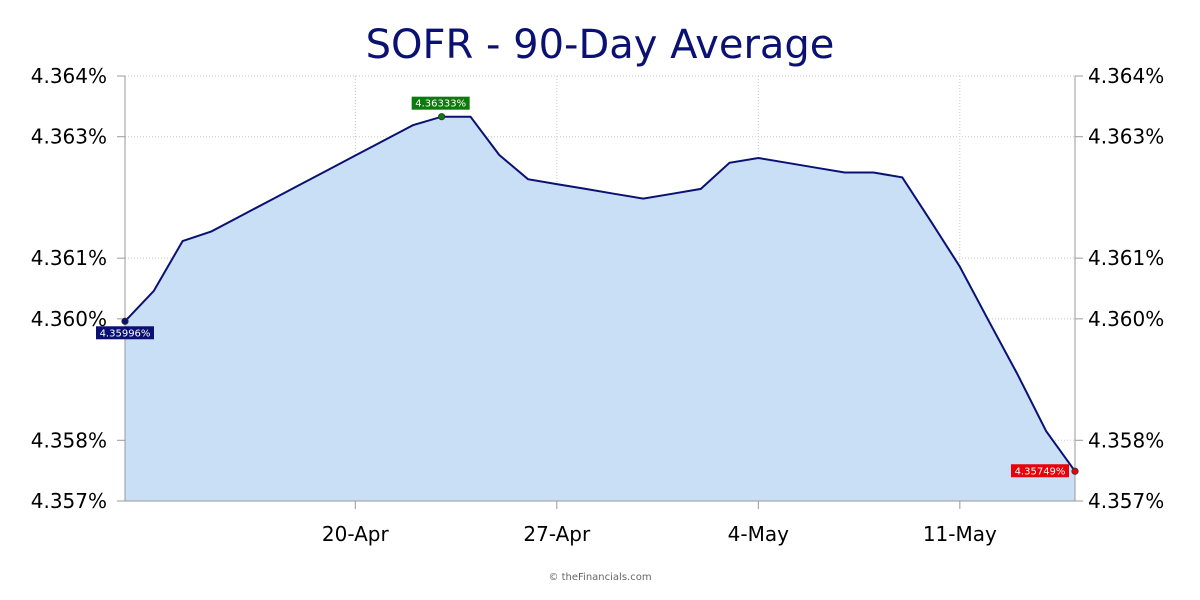 Image resolution: width=1200 pixels, height=600 pixels. I want to click on x-tick-label: 11-May, so click(960, 534).